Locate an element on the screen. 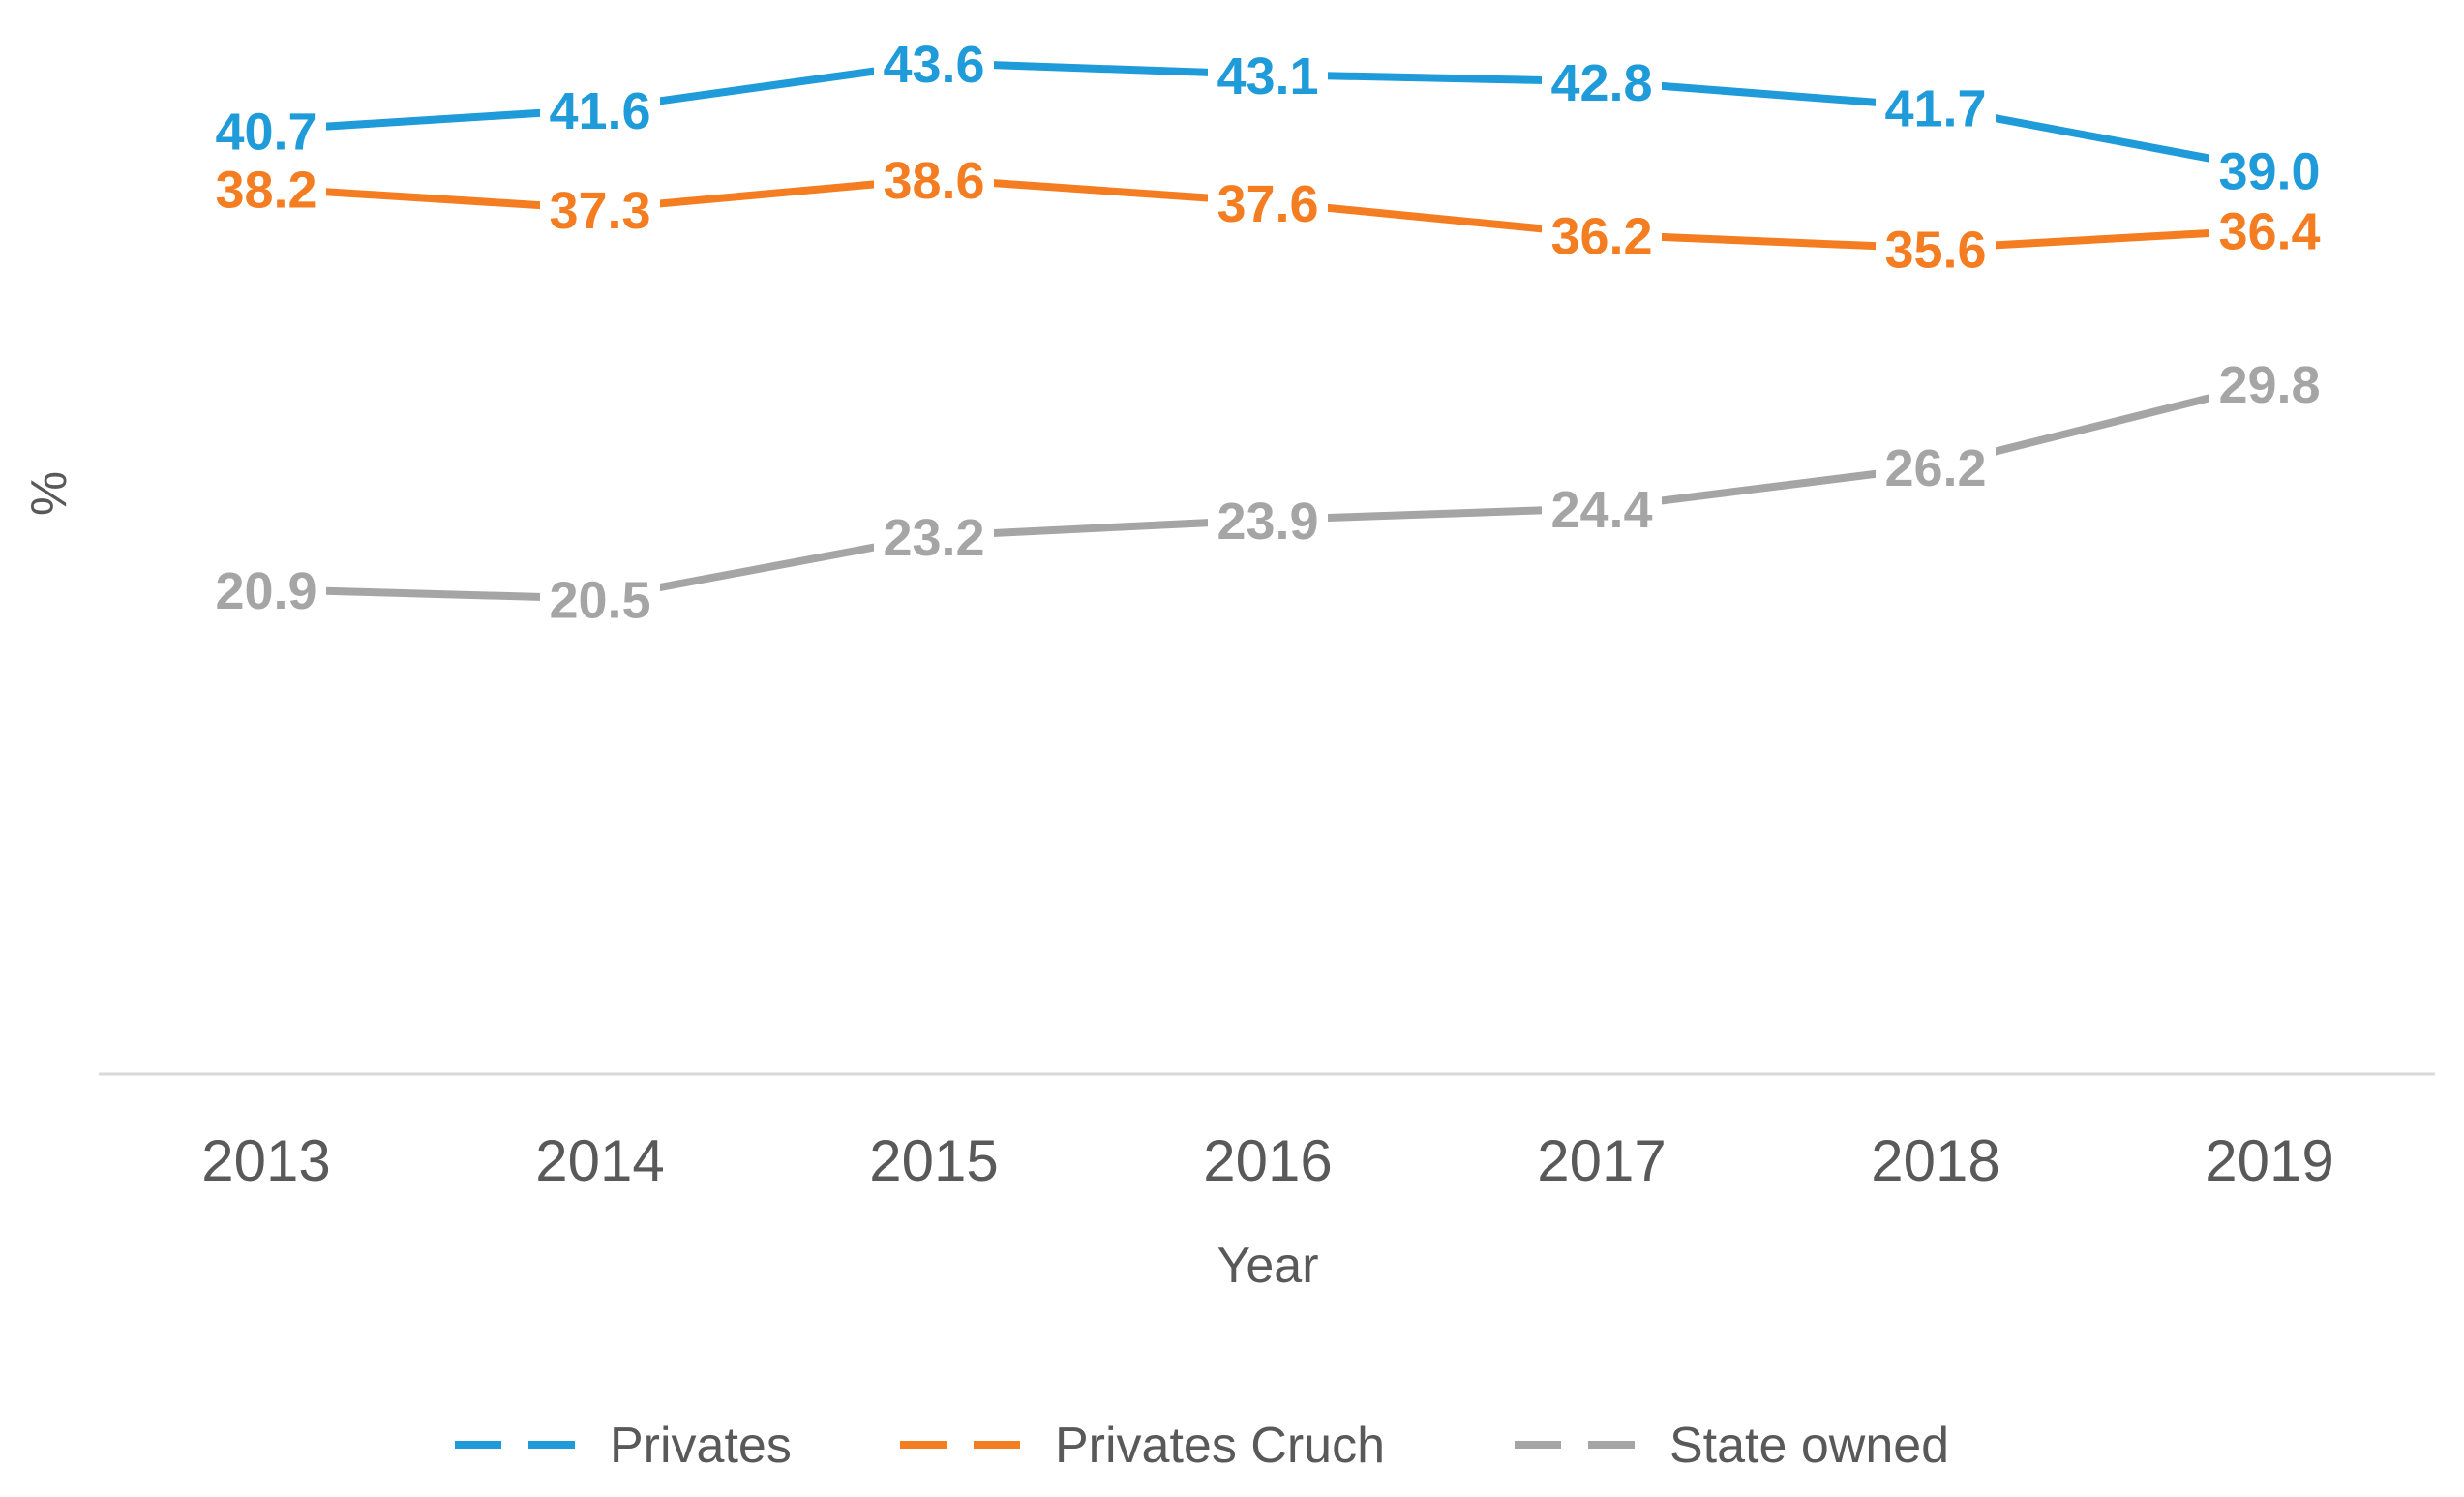 This screenshot has height=1497, width=2464. data-label-privates-cruch-2014: 37.3 is located at coordinates (599, 211).